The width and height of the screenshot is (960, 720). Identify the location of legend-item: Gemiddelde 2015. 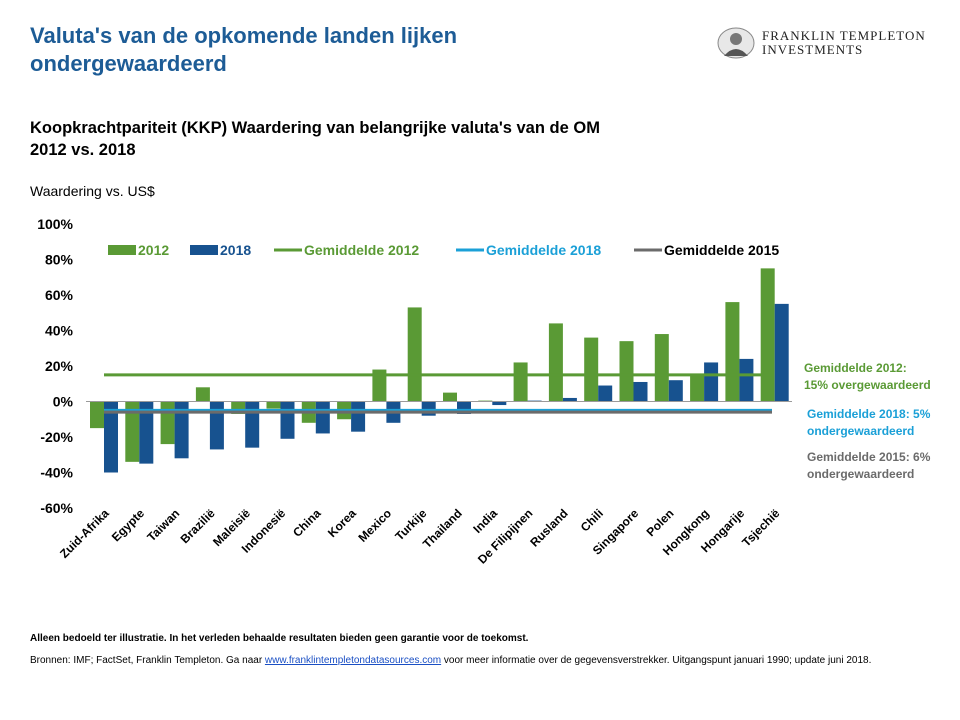
(706, 250).